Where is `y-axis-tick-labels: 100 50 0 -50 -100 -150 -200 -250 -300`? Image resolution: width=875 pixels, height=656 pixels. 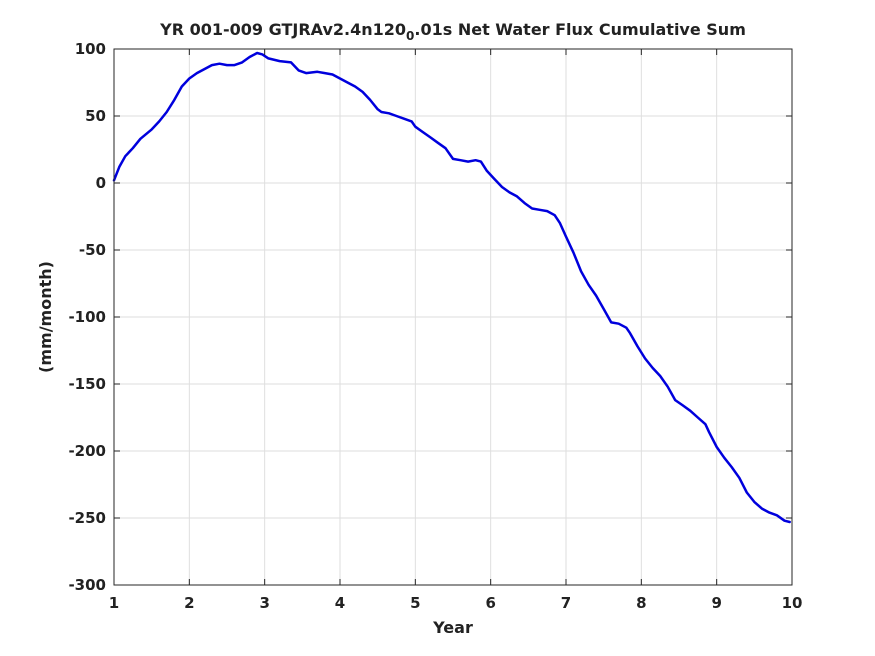
y-axis-tick-labels: 100 50 0 -50 -100 -150 -200 -250 -300 is located at coordinates (87, 317).